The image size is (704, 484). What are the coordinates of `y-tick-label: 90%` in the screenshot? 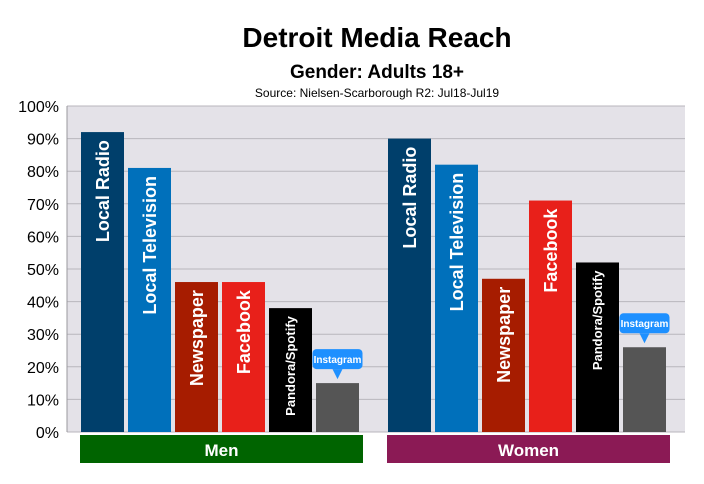 It's located at (43, 140).